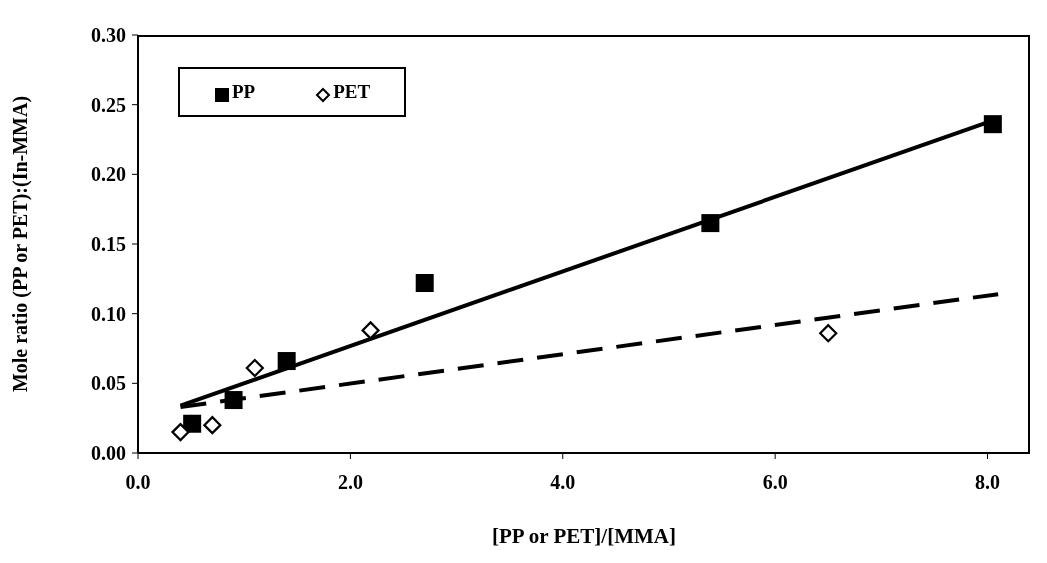 This screenshot has height=563, width=1047. I want to click on y-axis-title: Mole ratio (PP or PET):(In-MMA), so click(21, 244).